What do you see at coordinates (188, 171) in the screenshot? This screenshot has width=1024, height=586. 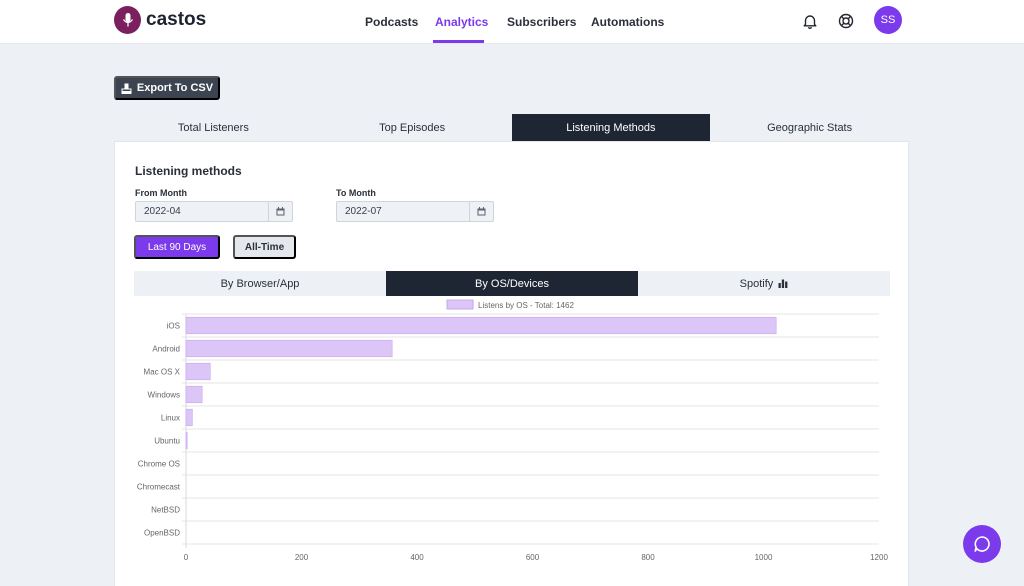 I see `panel-title: Listening methods` at bounding box center [188, 171].